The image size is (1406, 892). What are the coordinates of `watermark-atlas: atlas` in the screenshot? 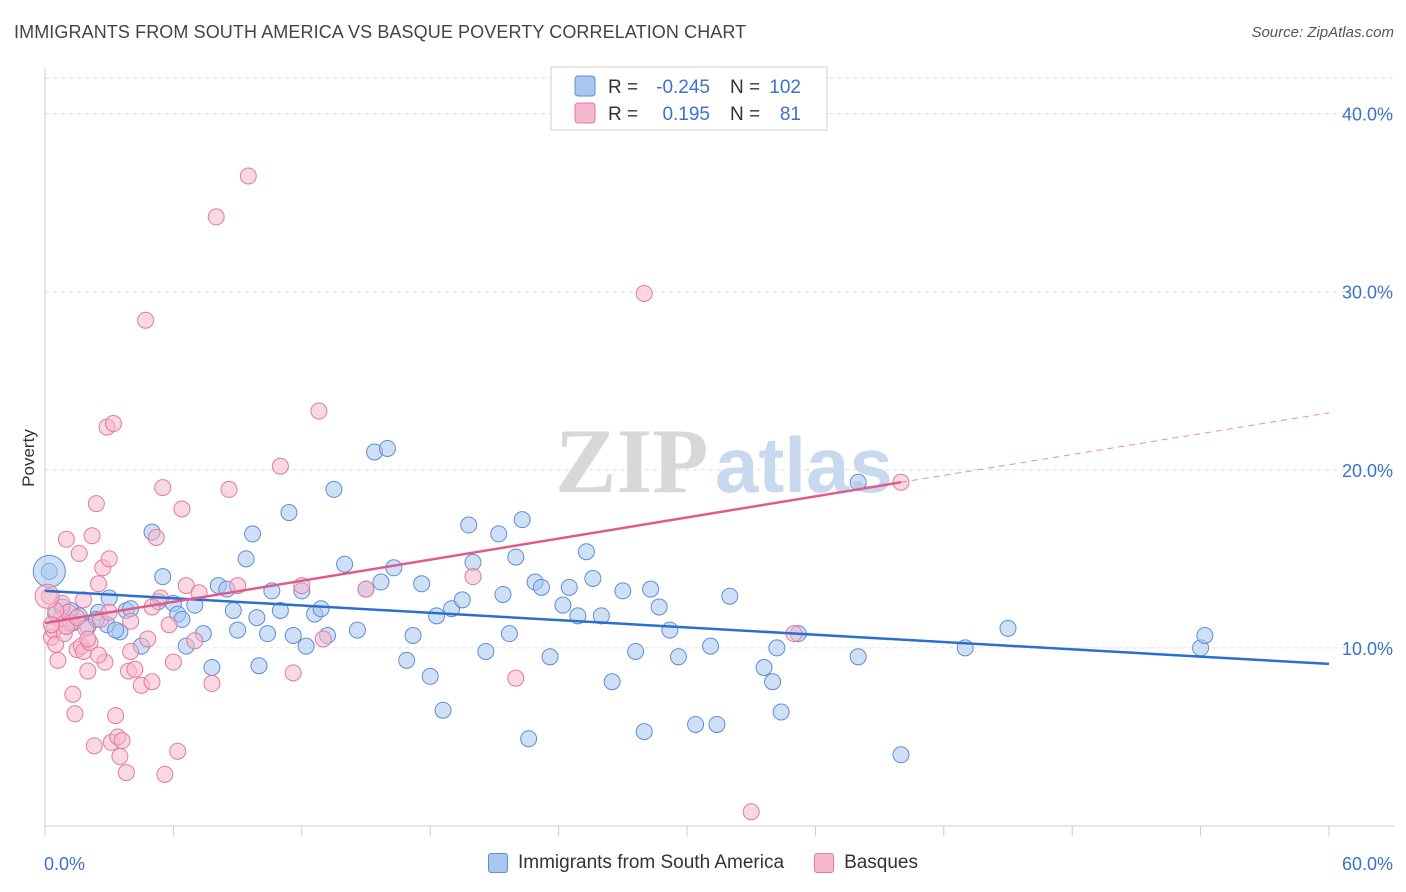 It's located at (804, 465).